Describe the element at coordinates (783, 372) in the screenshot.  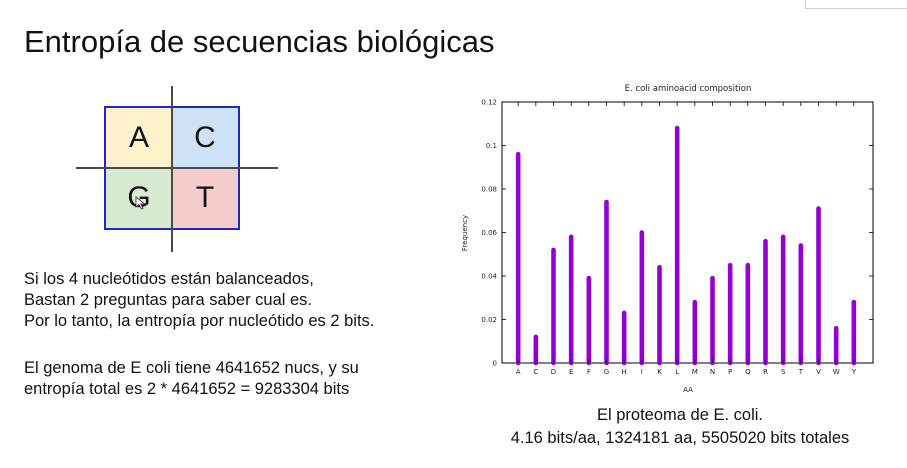
I see `x-tick-label: S` at that location.